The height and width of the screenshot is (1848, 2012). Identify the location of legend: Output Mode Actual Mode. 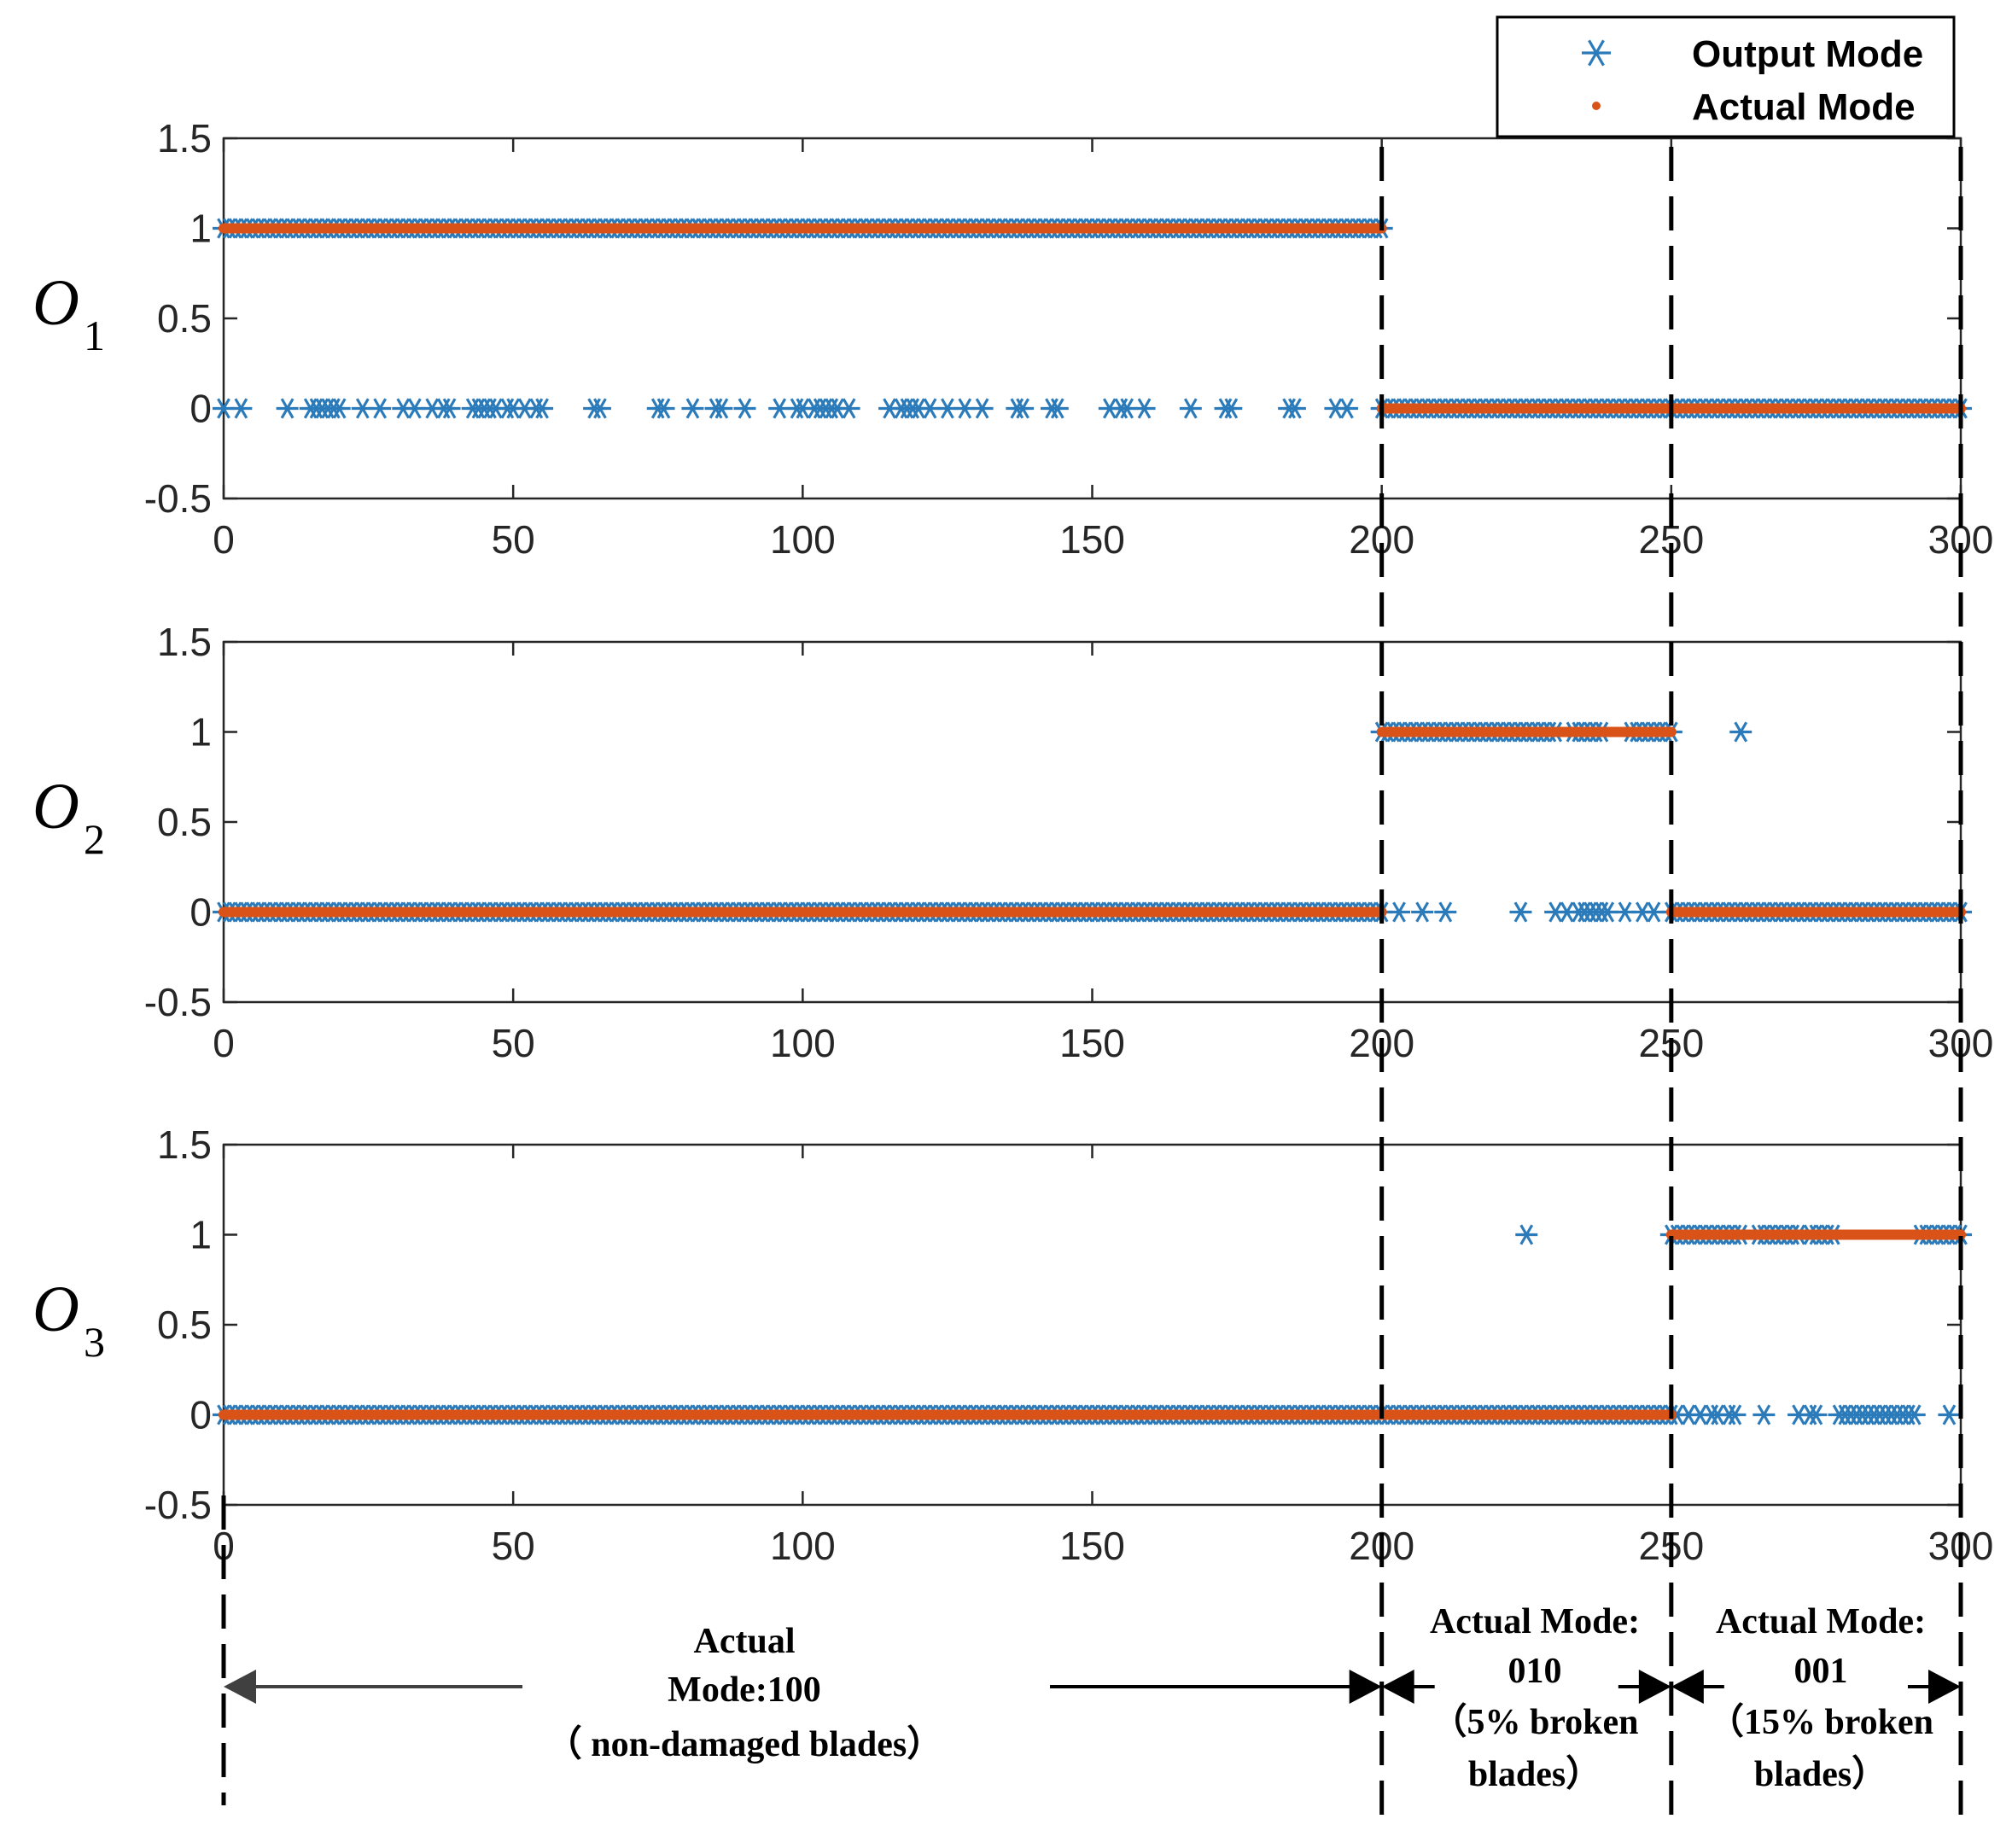
(1726, 76).